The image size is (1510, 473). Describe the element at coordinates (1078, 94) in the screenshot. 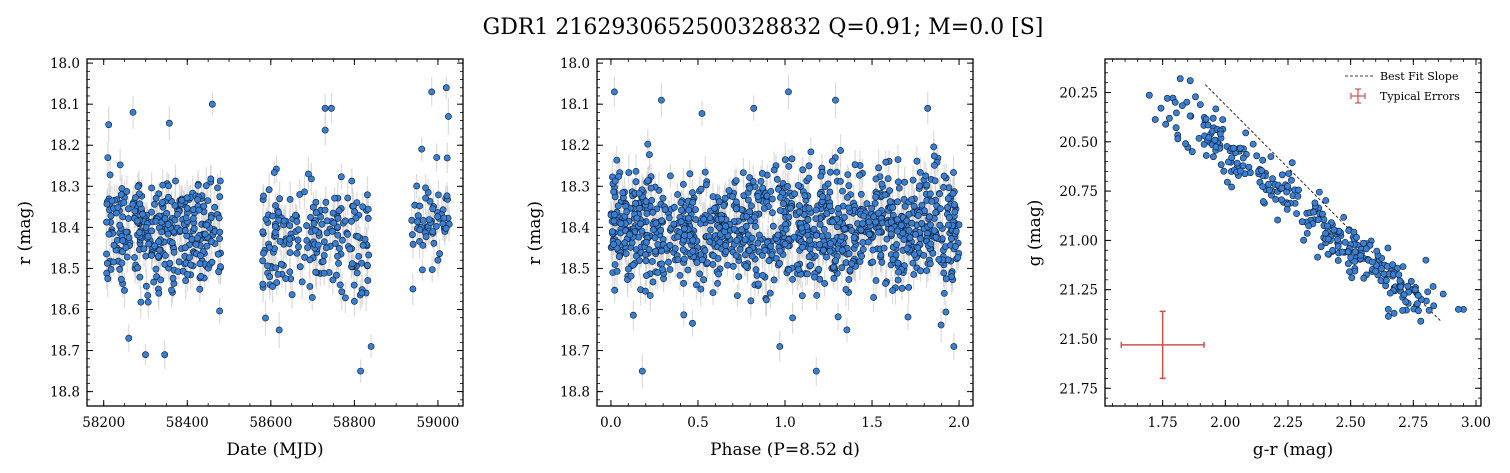

I see `y-tick-label: 20.25` at that location.